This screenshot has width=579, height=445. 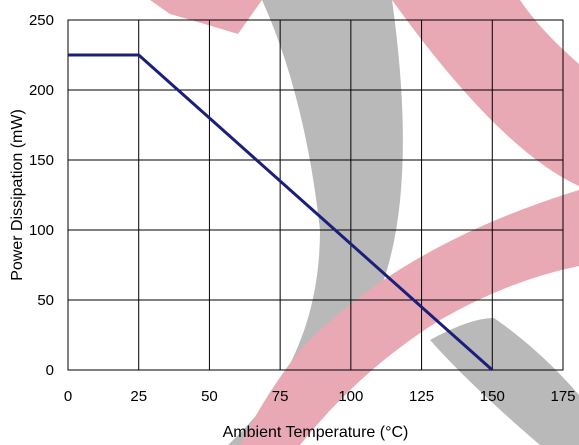 I want to click on y-tick-label: 150, so click(x=41, y=160).